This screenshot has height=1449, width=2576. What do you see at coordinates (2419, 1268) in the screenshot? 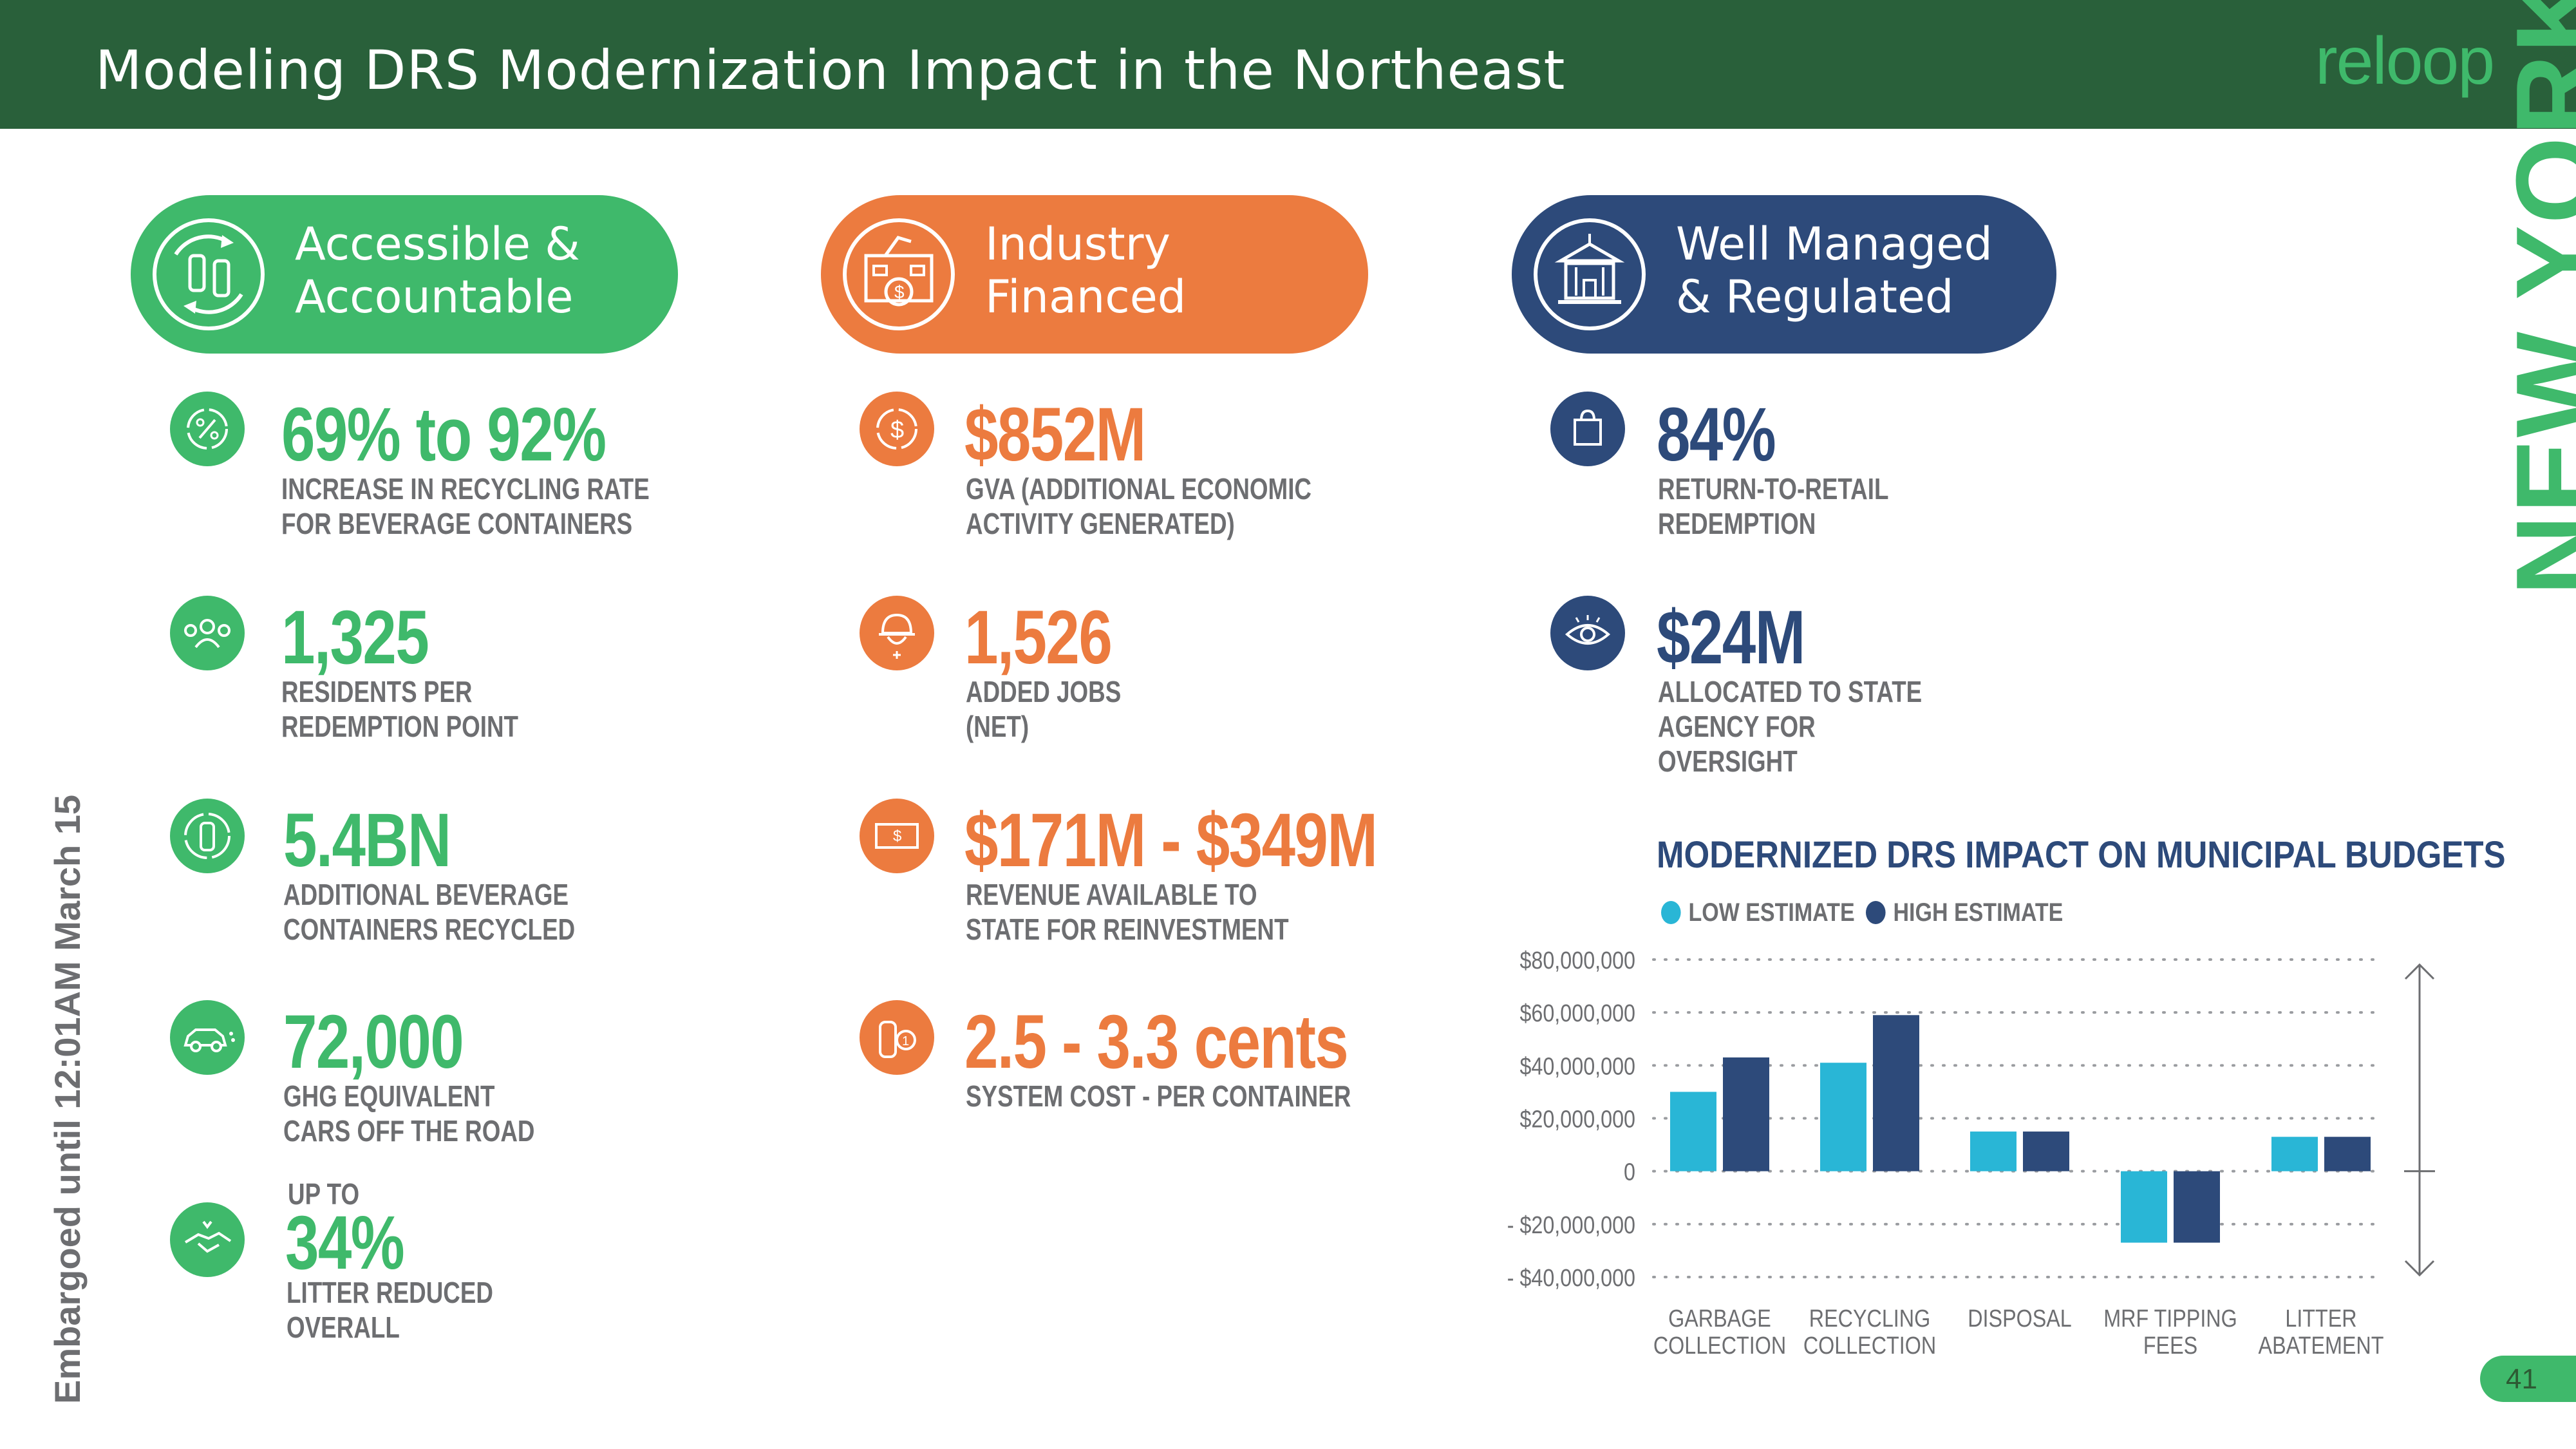
I see `axis-arrow-down` at bounding box center [2419, 1268].